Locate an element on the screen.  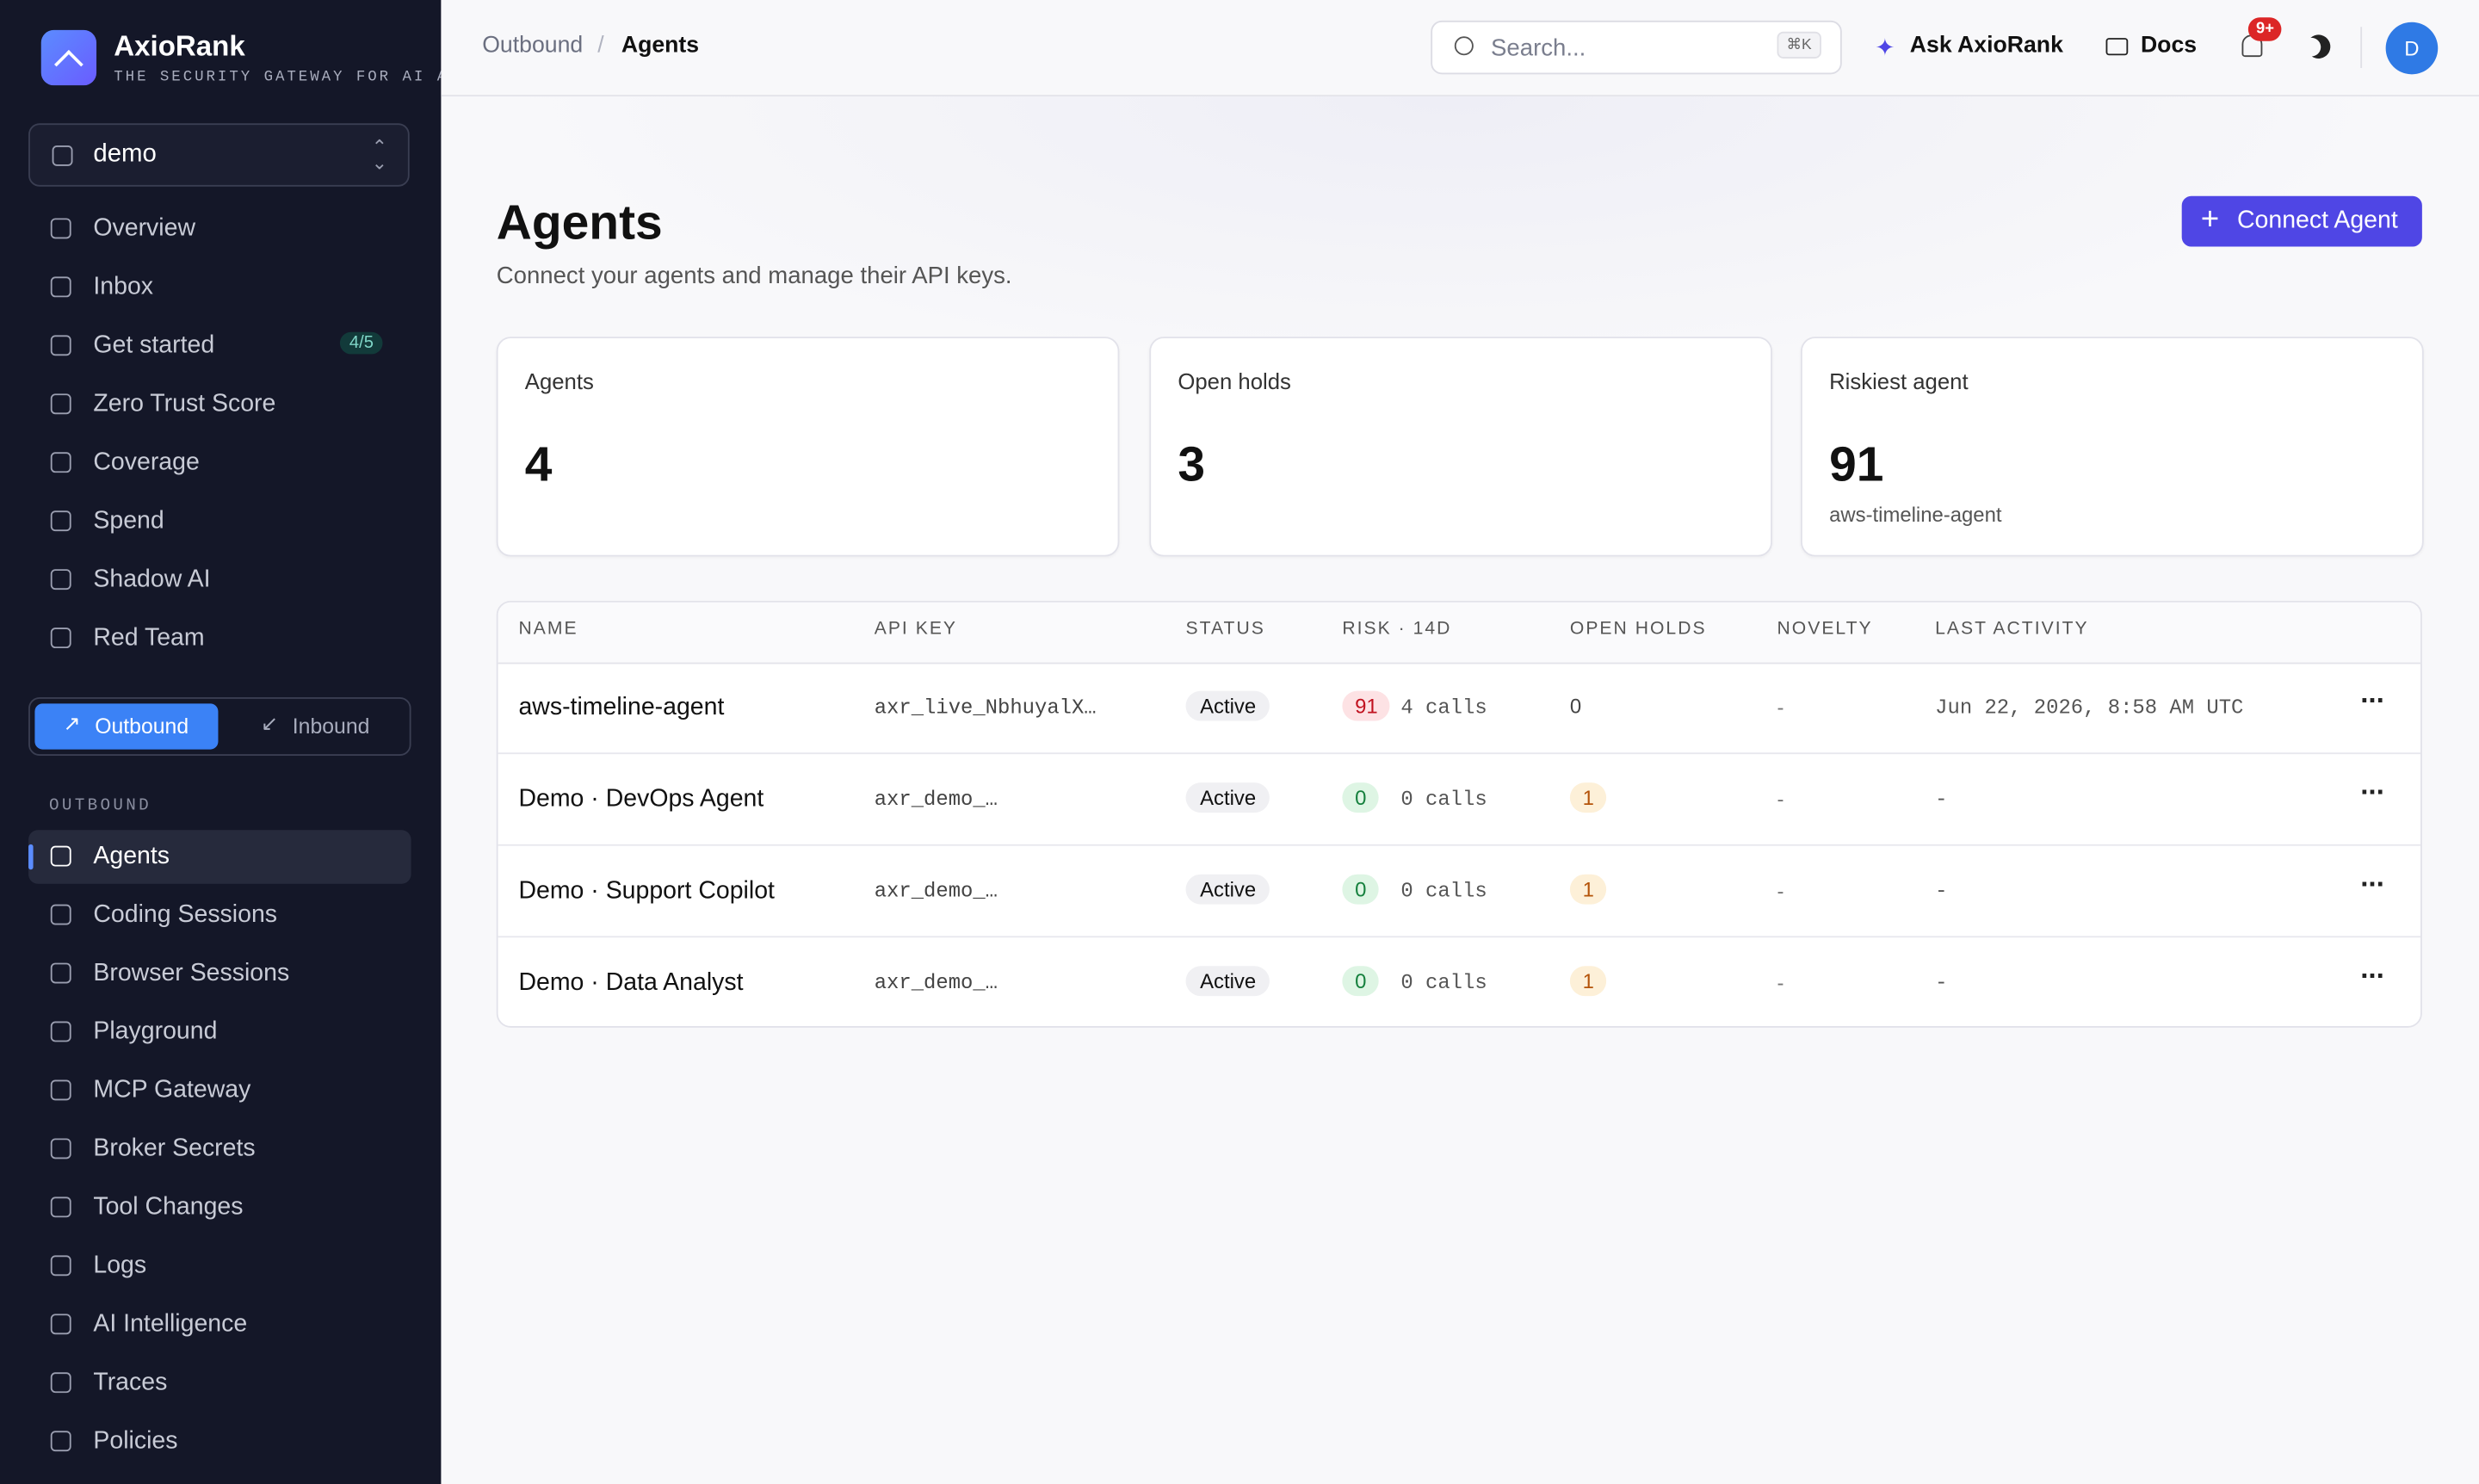
nav-item: Browser Sessions is located at coordinates (219, 973).